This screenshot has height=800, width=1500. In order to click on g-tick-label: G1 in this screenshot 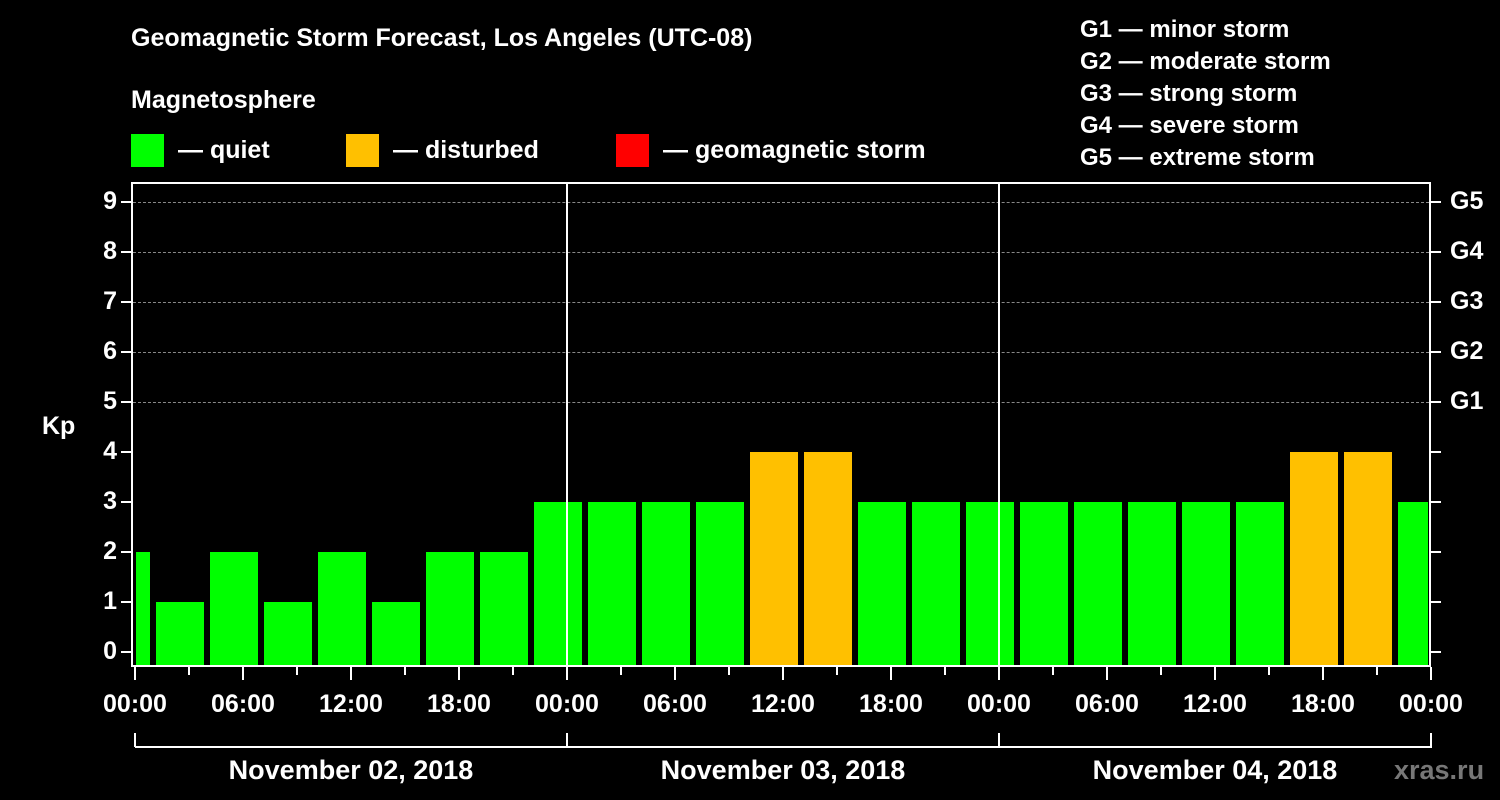, I will do `click(1467, 401)`.